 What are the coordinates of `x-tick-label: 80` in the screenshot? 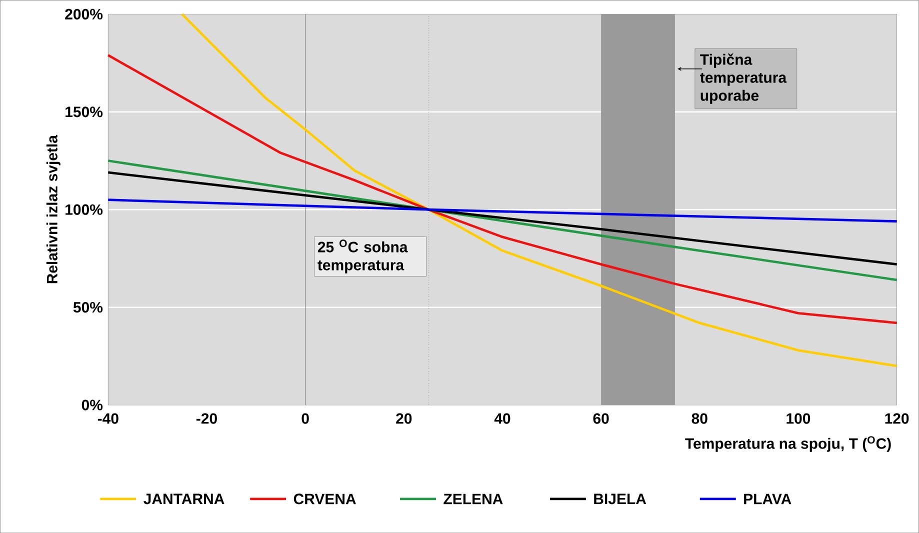 It's located at (700, 418).